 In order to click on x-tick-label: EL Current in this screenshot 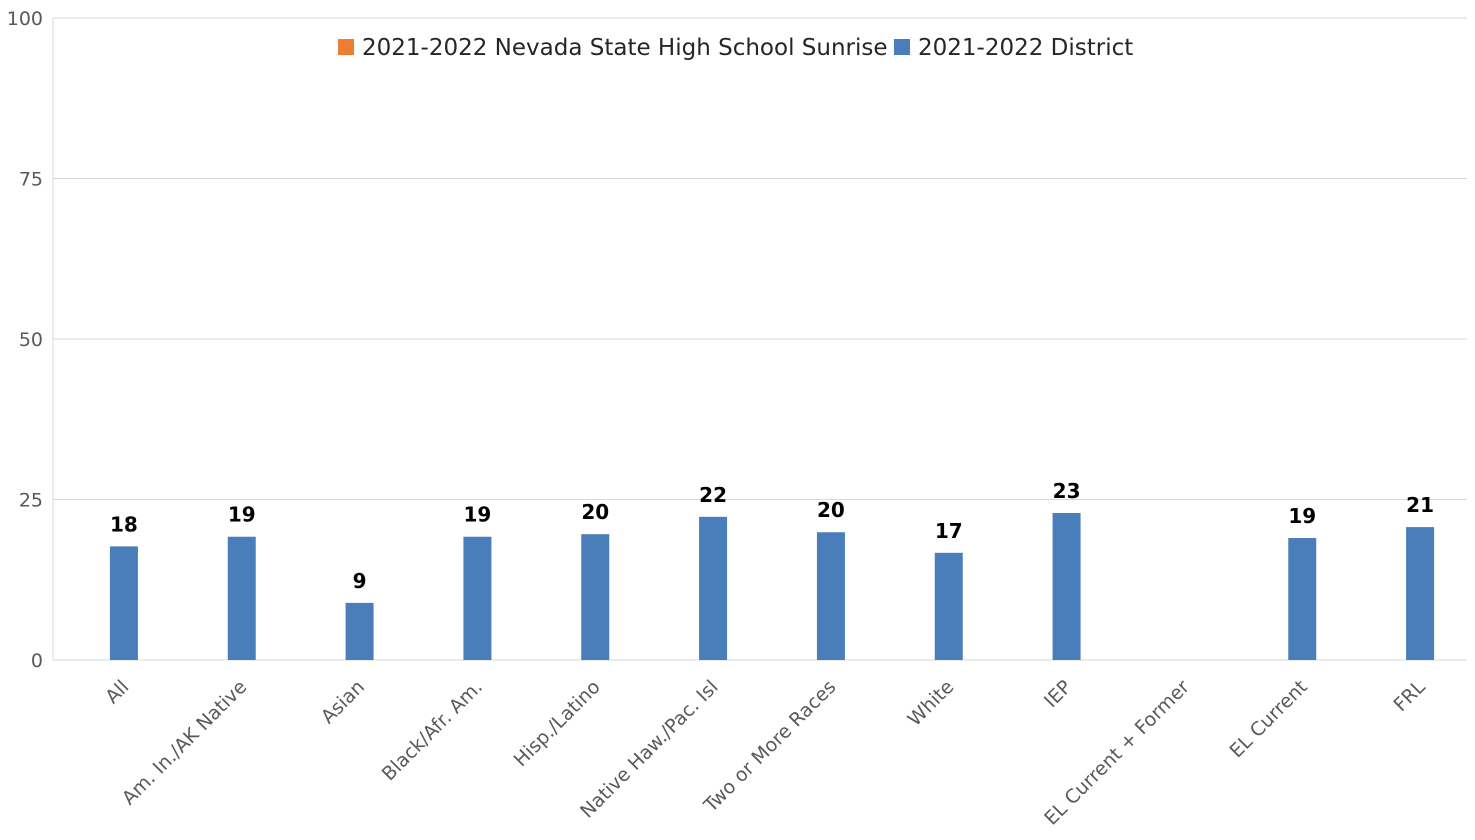, I will do `click(1269, 719)`.